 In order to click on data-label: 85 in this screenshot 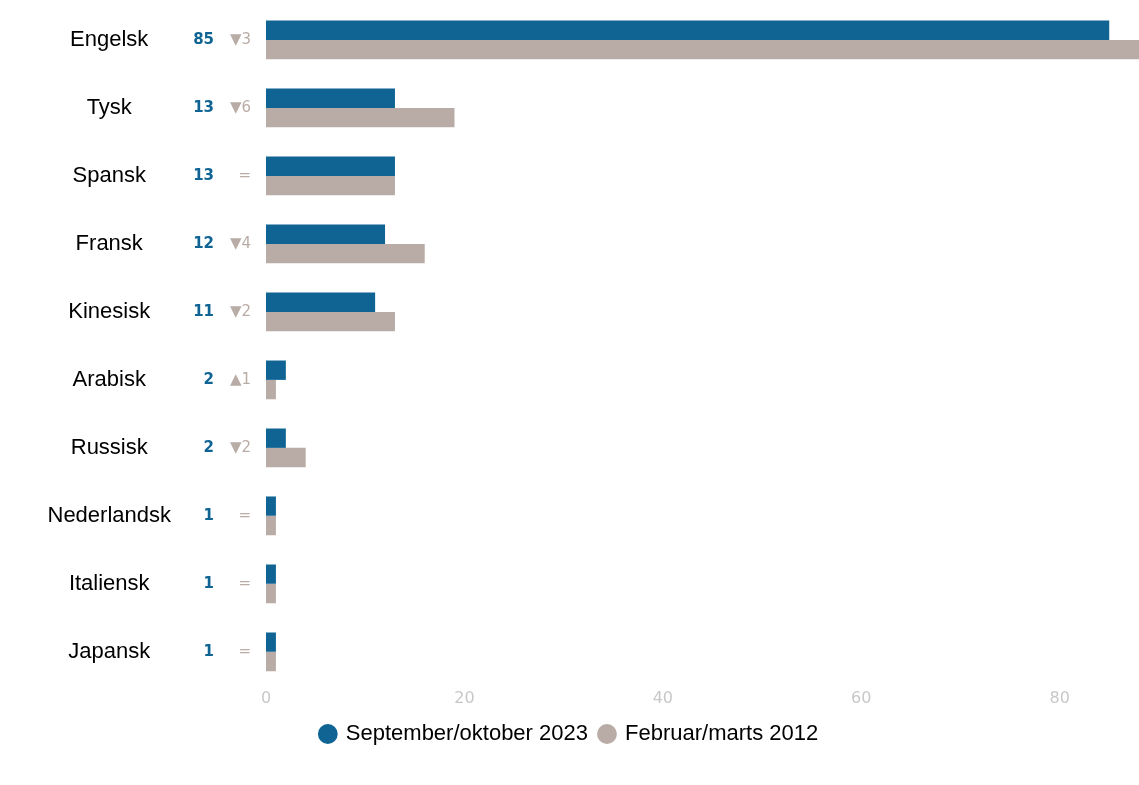, I will do `click(203, 38)`.